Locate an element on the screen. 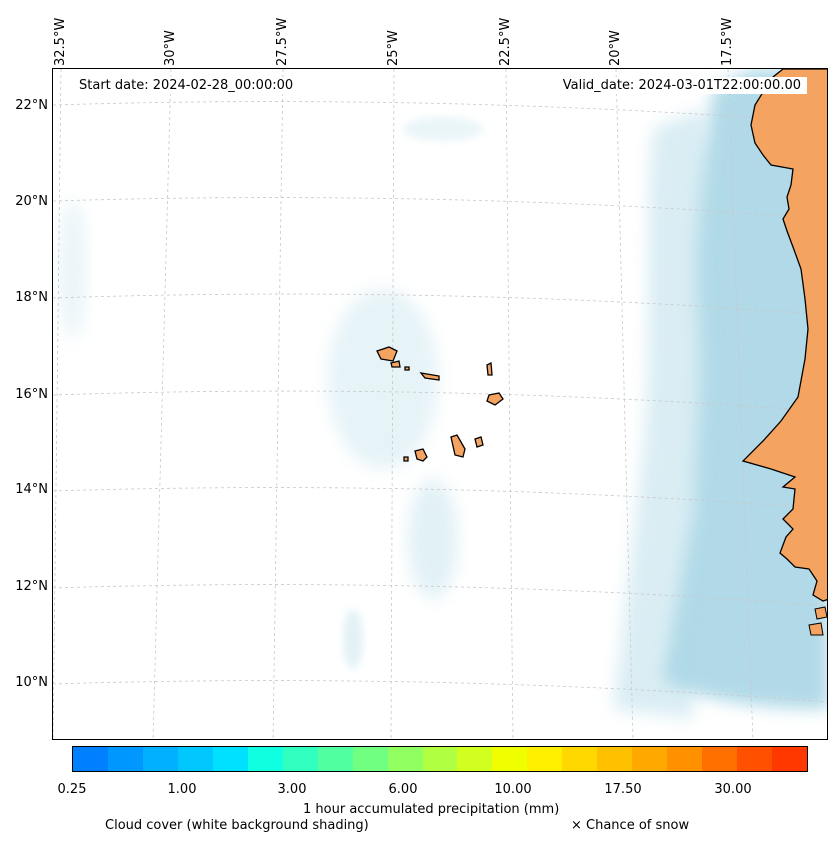 This screenshot has height=844, width=837. parallel-22n is located at coordinates (440, 112).